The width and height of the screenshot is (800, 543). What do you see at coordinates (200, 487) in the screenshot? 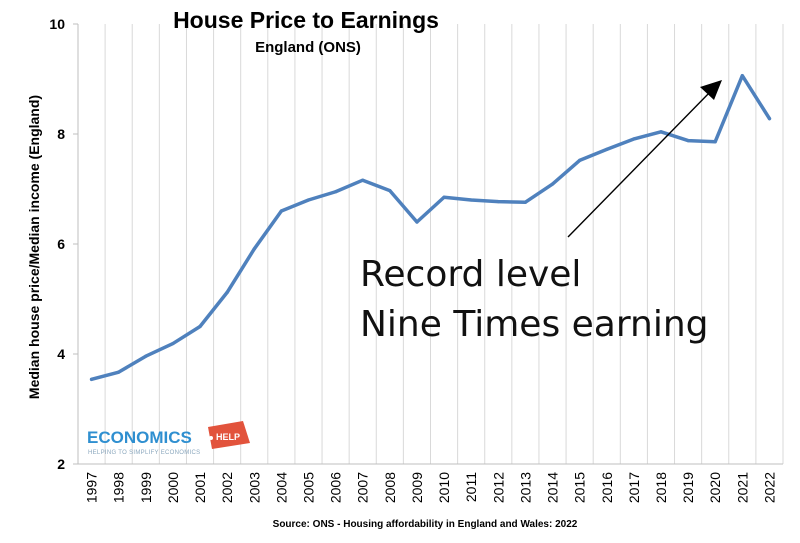
I see `x-tick-label: 2001` at bounding box center [200, 487].